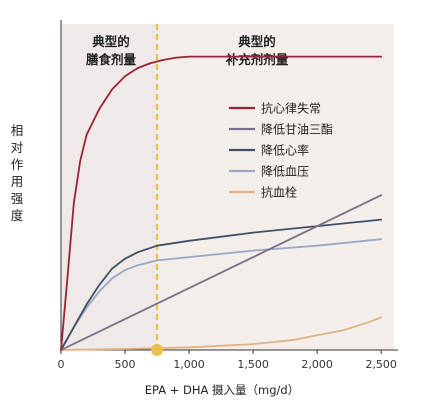 Image resolution: width=441 pixels, height=401 pixels. Describe the element at coordinates (61, 364) in the screenshot. I see `x-tick-label-0: 0` at that location.